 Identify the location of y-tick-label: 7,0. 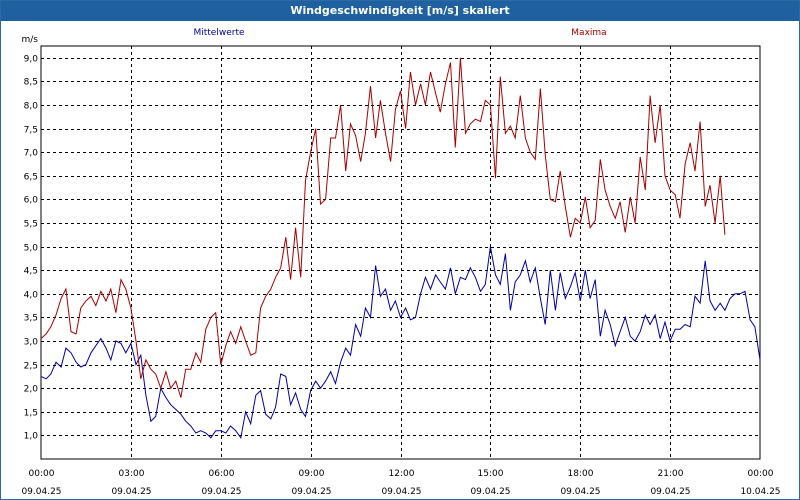
(31, 154).